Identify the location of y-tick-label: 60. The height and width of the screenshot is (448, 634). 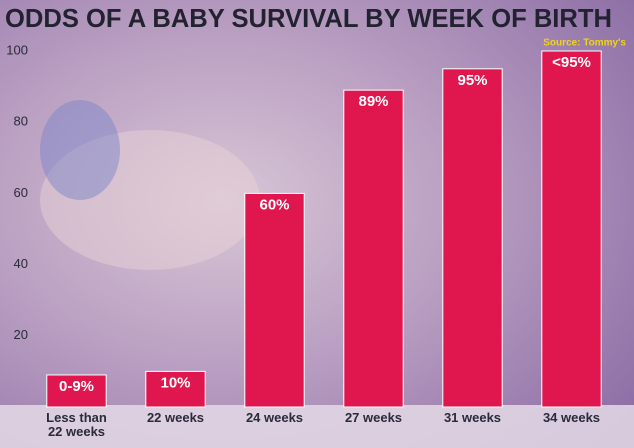
(21, 192).